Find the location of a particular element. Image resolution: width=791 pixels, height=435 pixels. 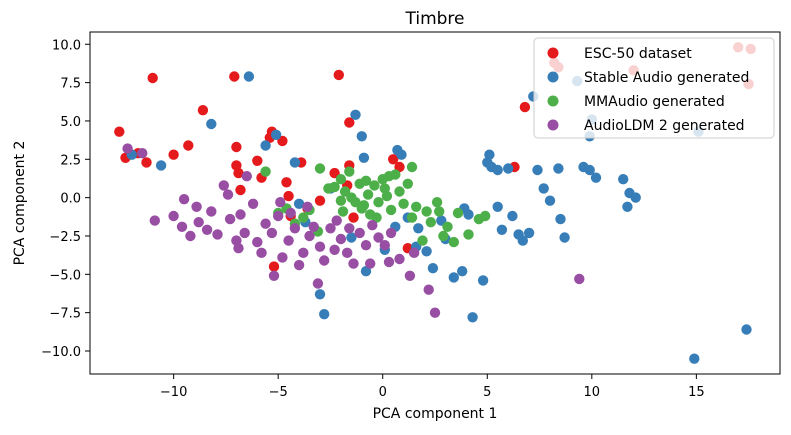

x-tick-label: 10 is located at coordinates (592, 392).